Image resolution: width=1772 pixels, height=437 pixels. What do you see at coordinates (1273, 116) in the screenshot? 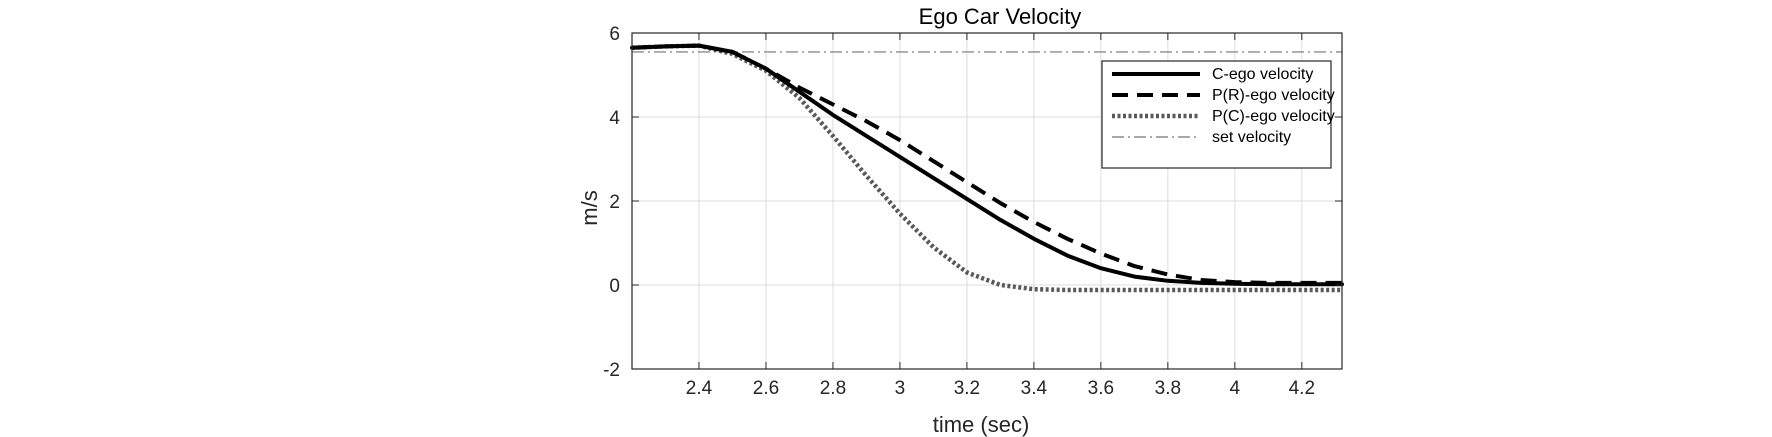
I see `legend-label: P(C)-ego velocity` at bounding box center [1273, 116].